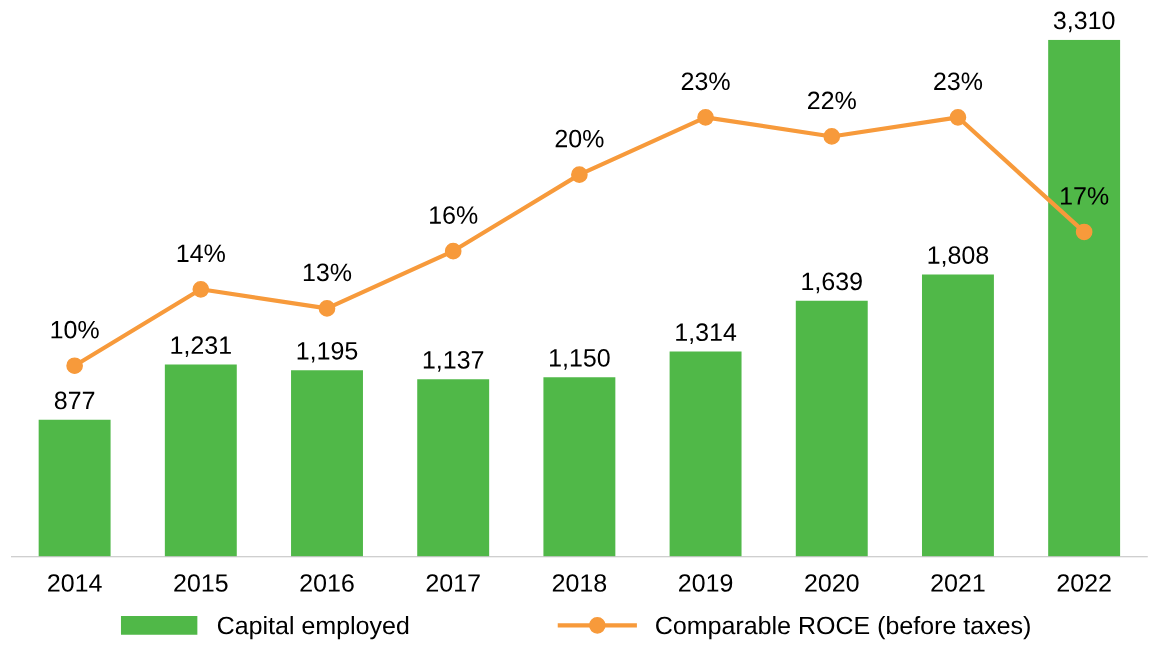 The height and width of the screenshot is (652, 1153). I want to click on data-label: 1,314, so click(706, 334).